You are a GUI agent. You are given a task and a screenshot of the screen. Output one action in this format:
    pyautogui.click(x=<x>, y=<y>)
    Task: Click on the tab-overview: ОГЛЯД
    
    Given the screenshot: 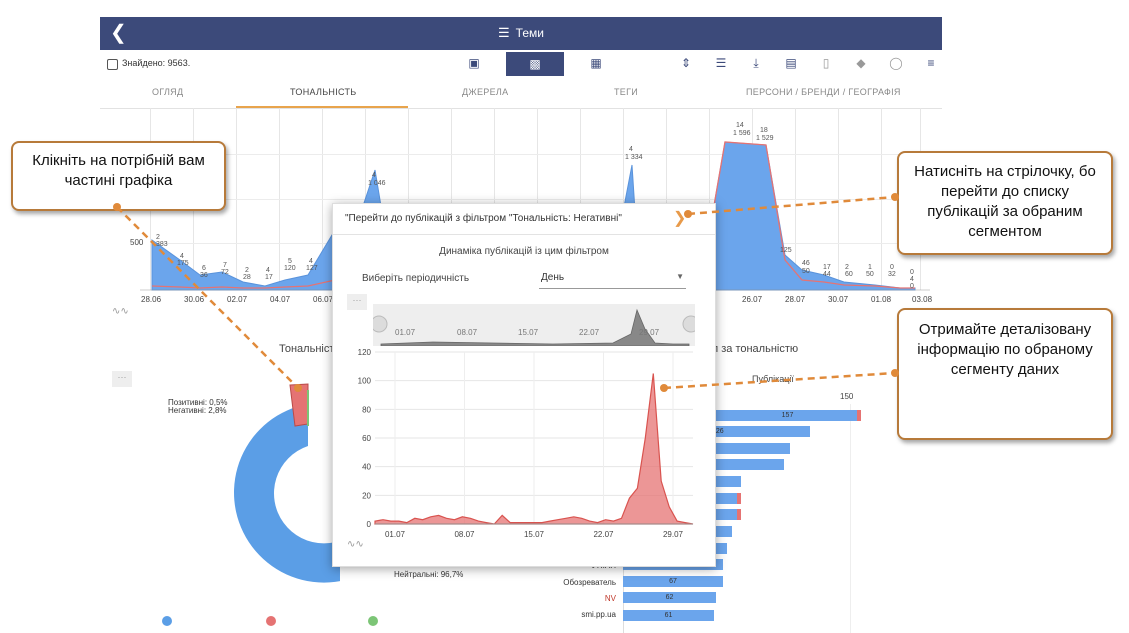 What is the action you would take?
    pyautogui.click(x=168, y=92)
    